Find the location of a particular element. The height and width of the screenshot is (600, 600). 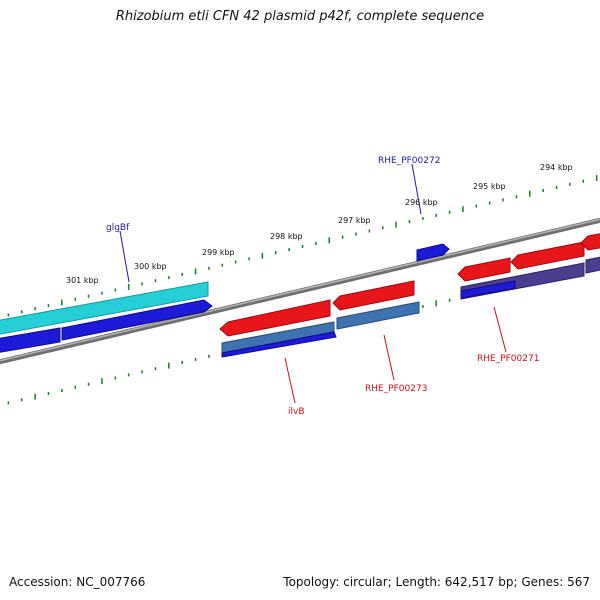

feature-slate-right is located at coordinates (592, 265).